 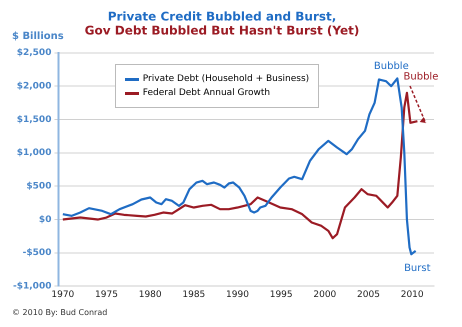 I want to click on chart-title: Private Credit Bubbled and Burst,, so click(x=222, y=16).